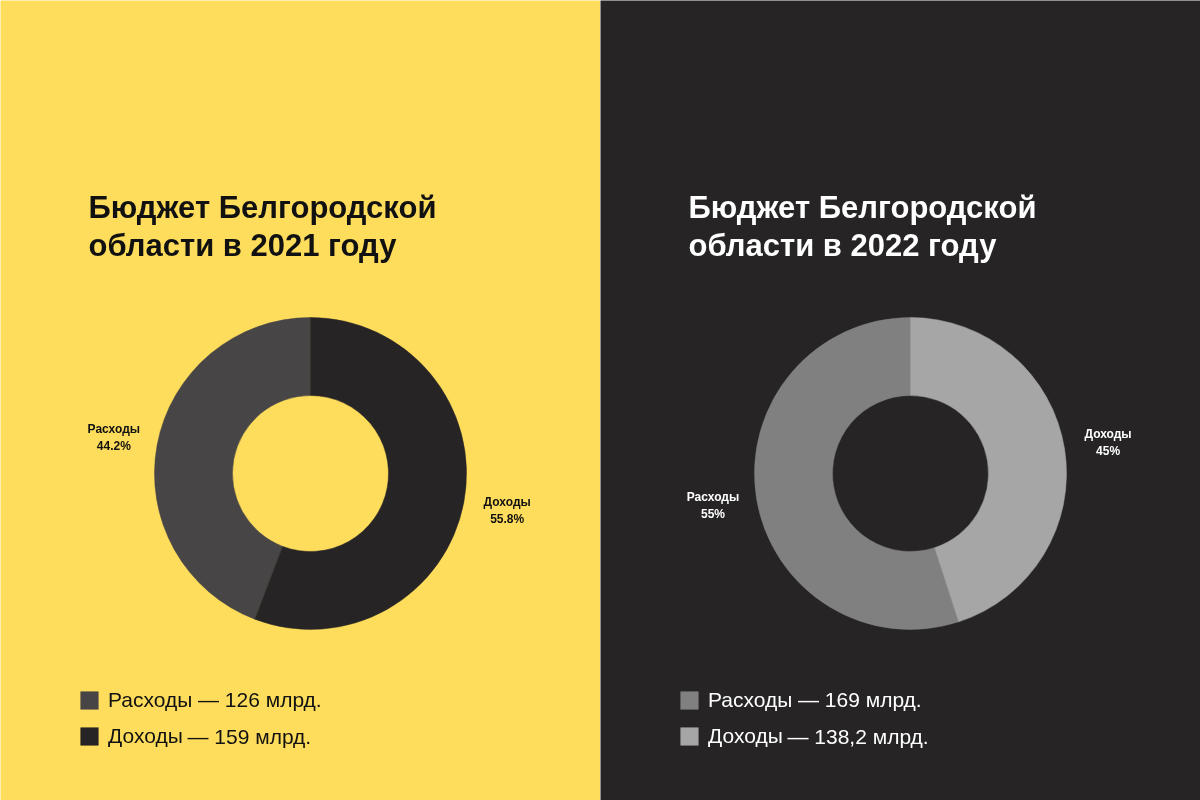  Describe the element at coordinates (262, 226) in the screenshot. I see `chart-title: Бюджет Белгородской области в 2021 году` at that location.